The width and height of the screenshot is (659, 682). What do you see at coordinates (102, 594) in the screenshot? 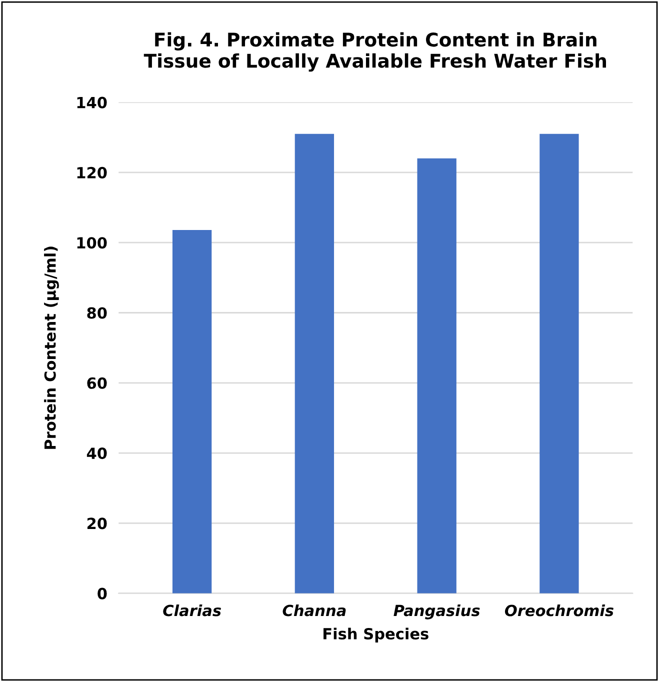
I see `y-tick-label: 0` at bounding box center [102, 594].